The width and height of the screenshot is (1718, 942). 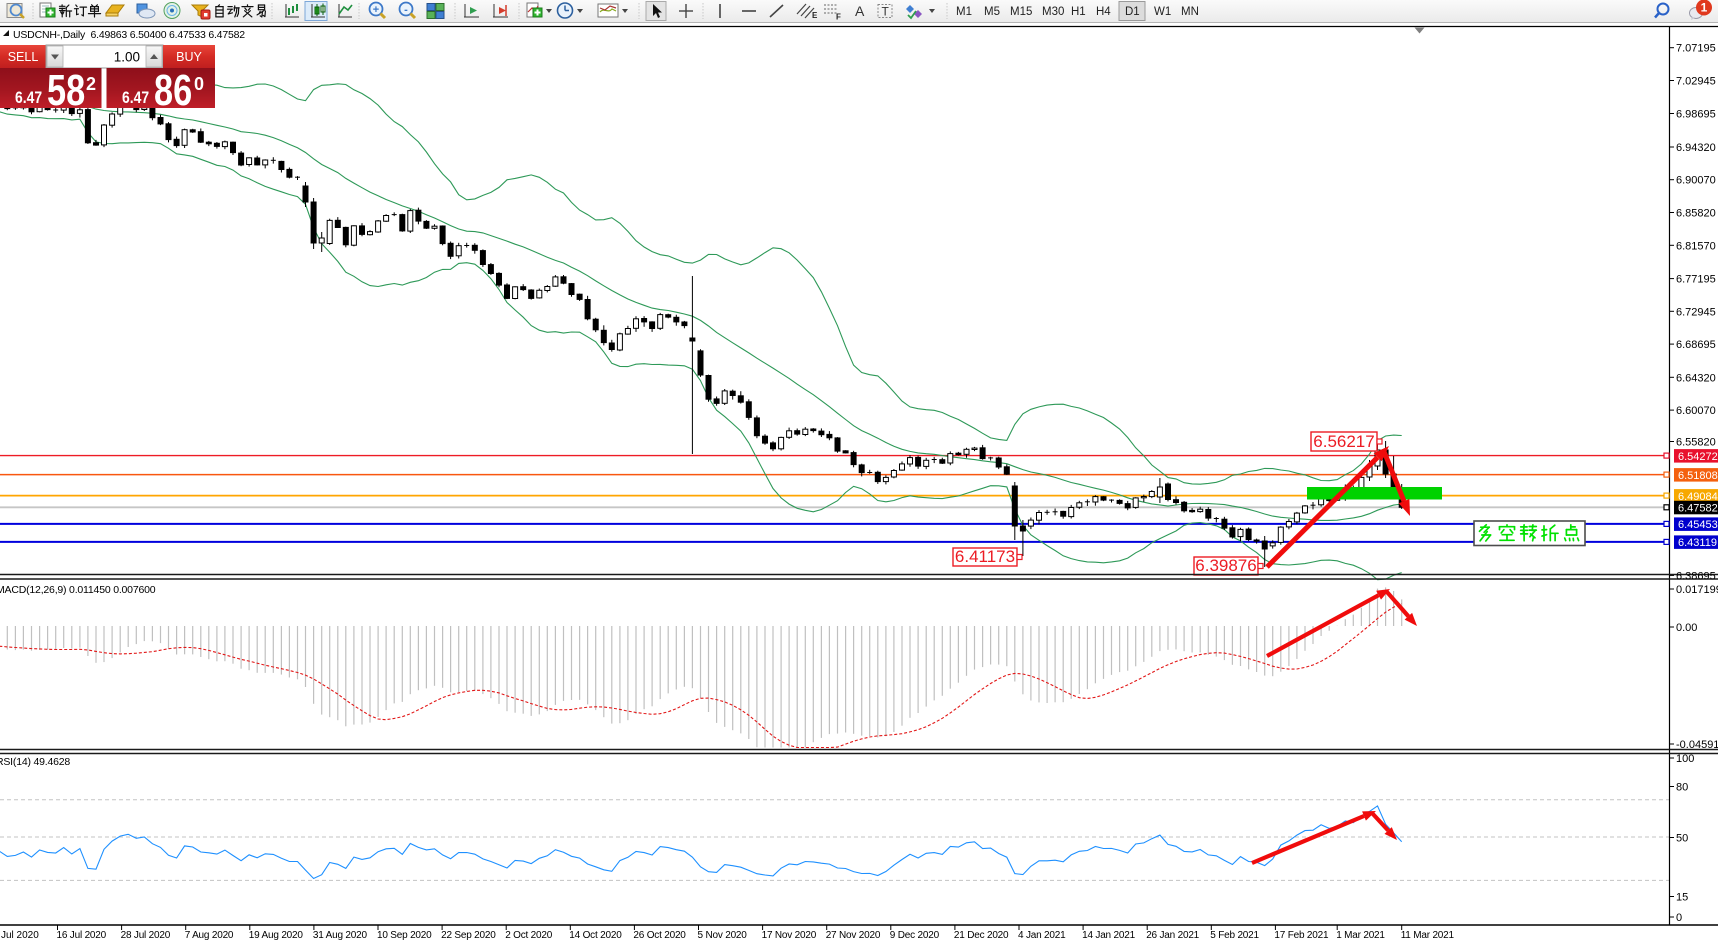 What do you see at coordinates (1042, 935) in the screenshot?
I see `svg-text: 4 Jan 2021` at bounding box center [1042, 935].